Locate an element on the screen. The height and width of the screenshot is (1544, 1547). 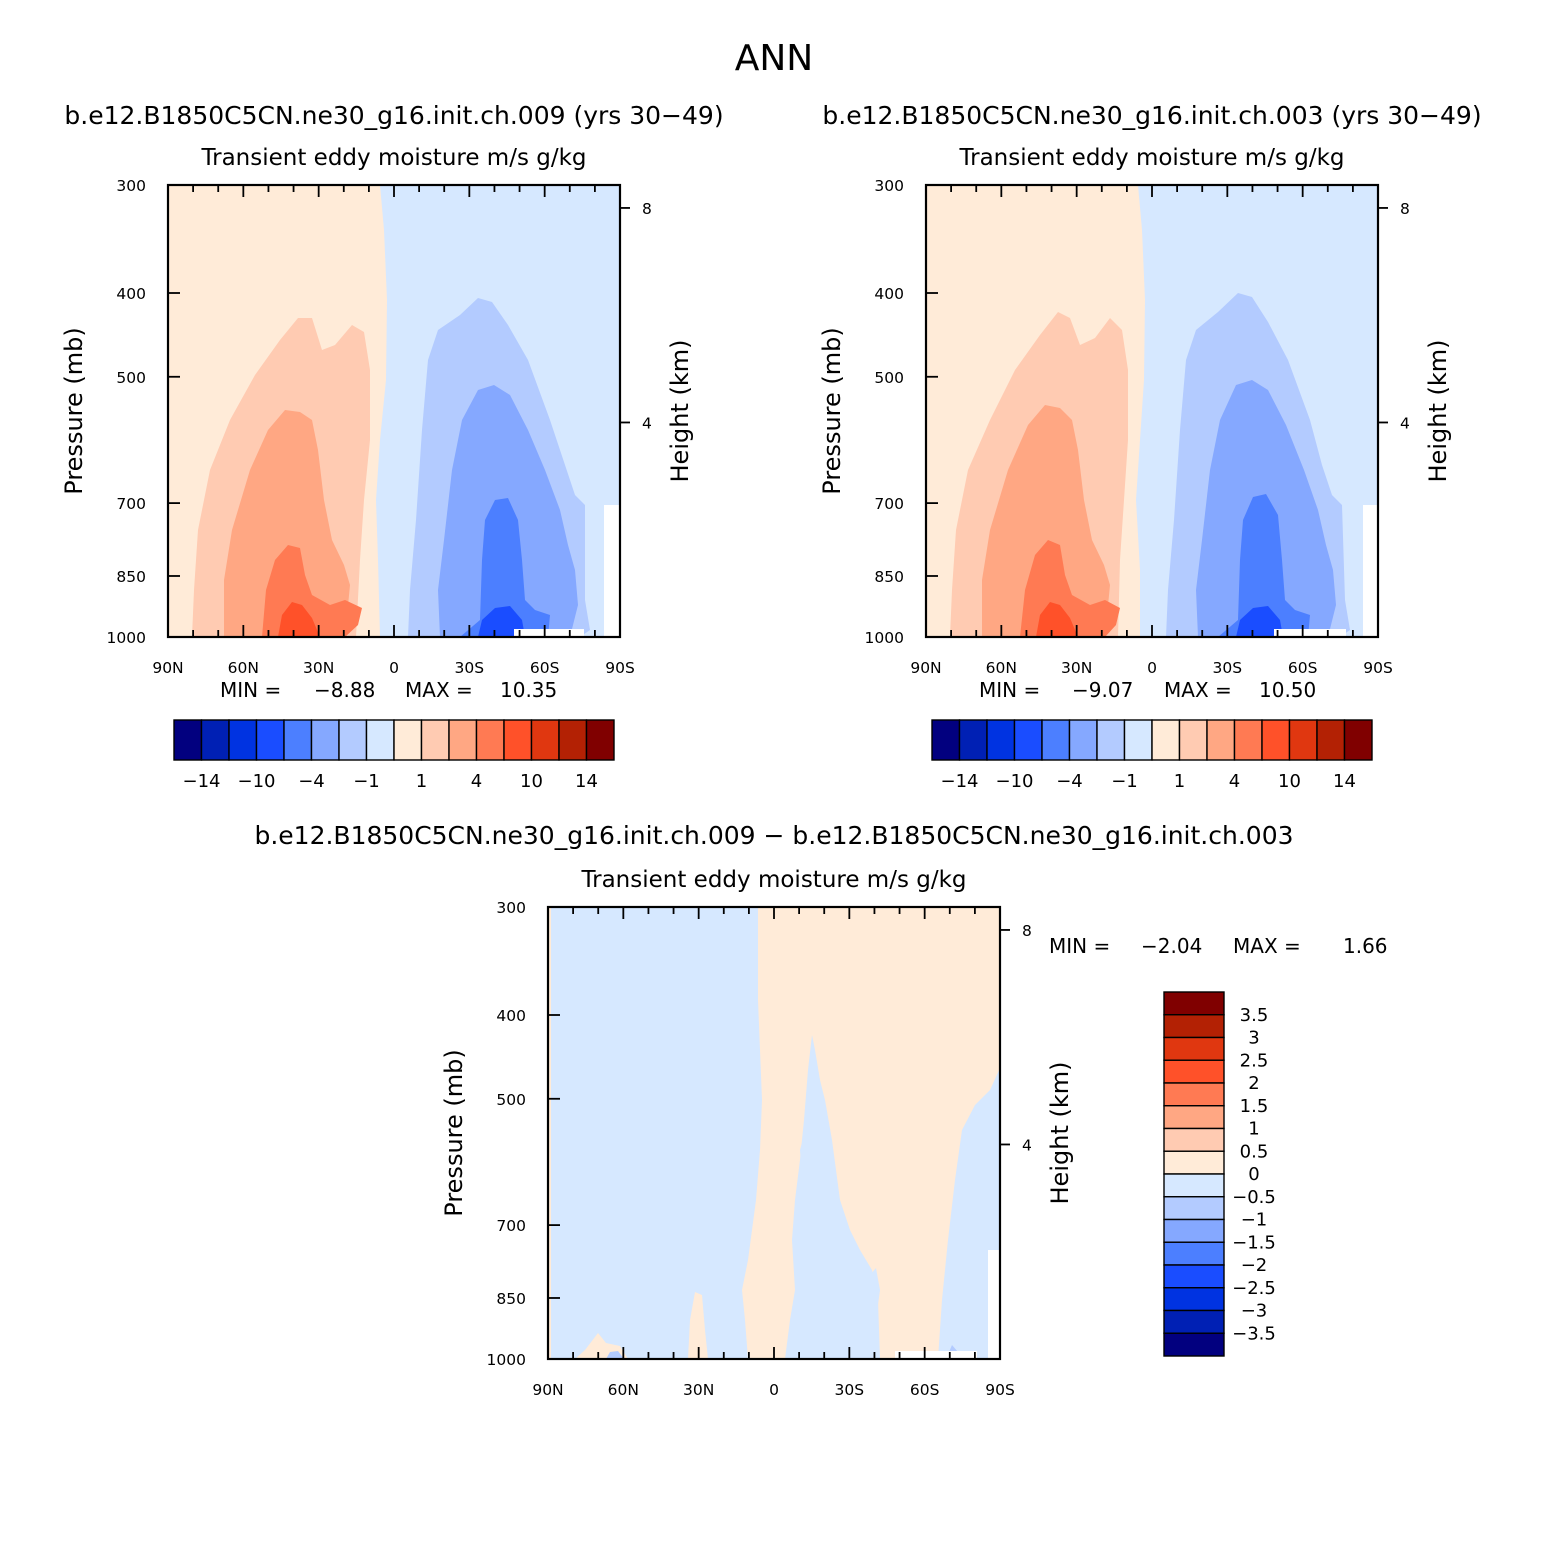
colorbar-label: −2 is located at coordinates (1254, 1265).